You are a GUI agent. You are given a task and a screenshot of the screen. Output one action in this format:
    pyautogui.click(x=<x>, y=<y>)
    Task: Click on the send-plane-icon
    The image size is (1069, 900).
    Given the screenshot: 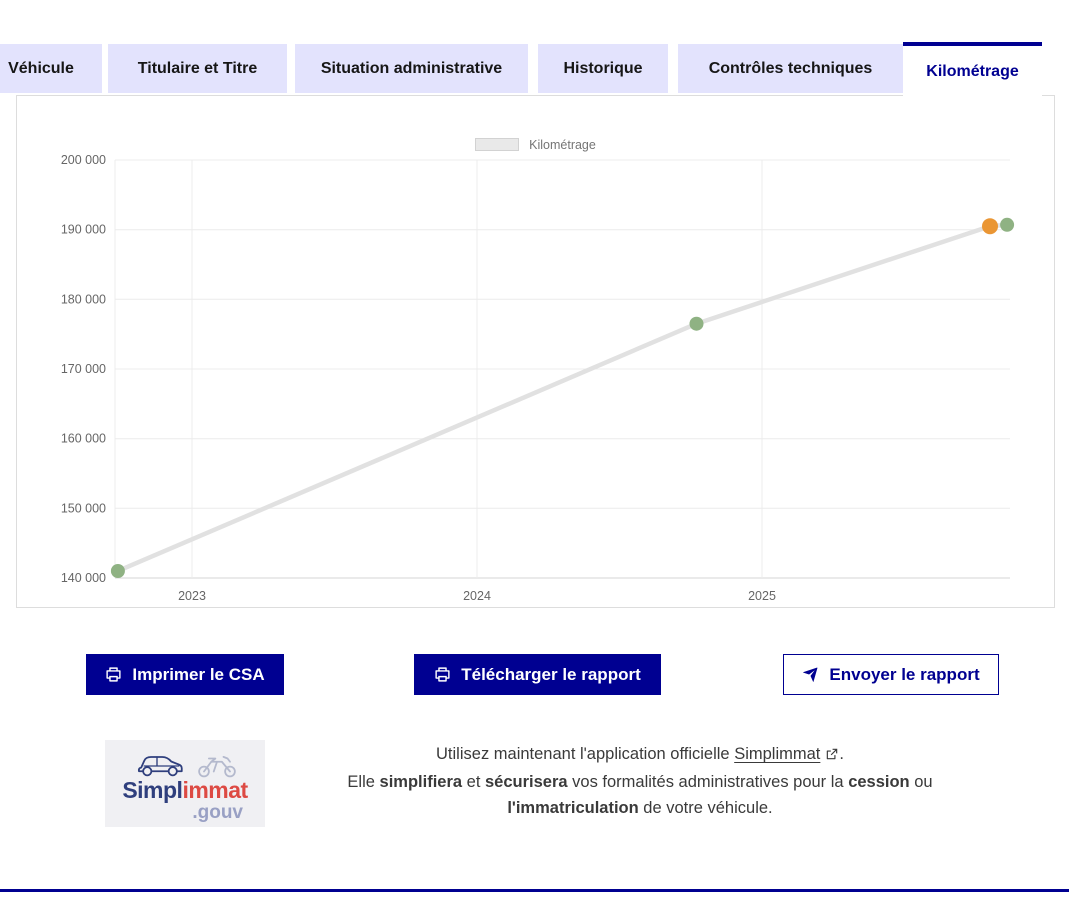 What is the action you would take?
    pyautogui.click(x=810, y=674)
    